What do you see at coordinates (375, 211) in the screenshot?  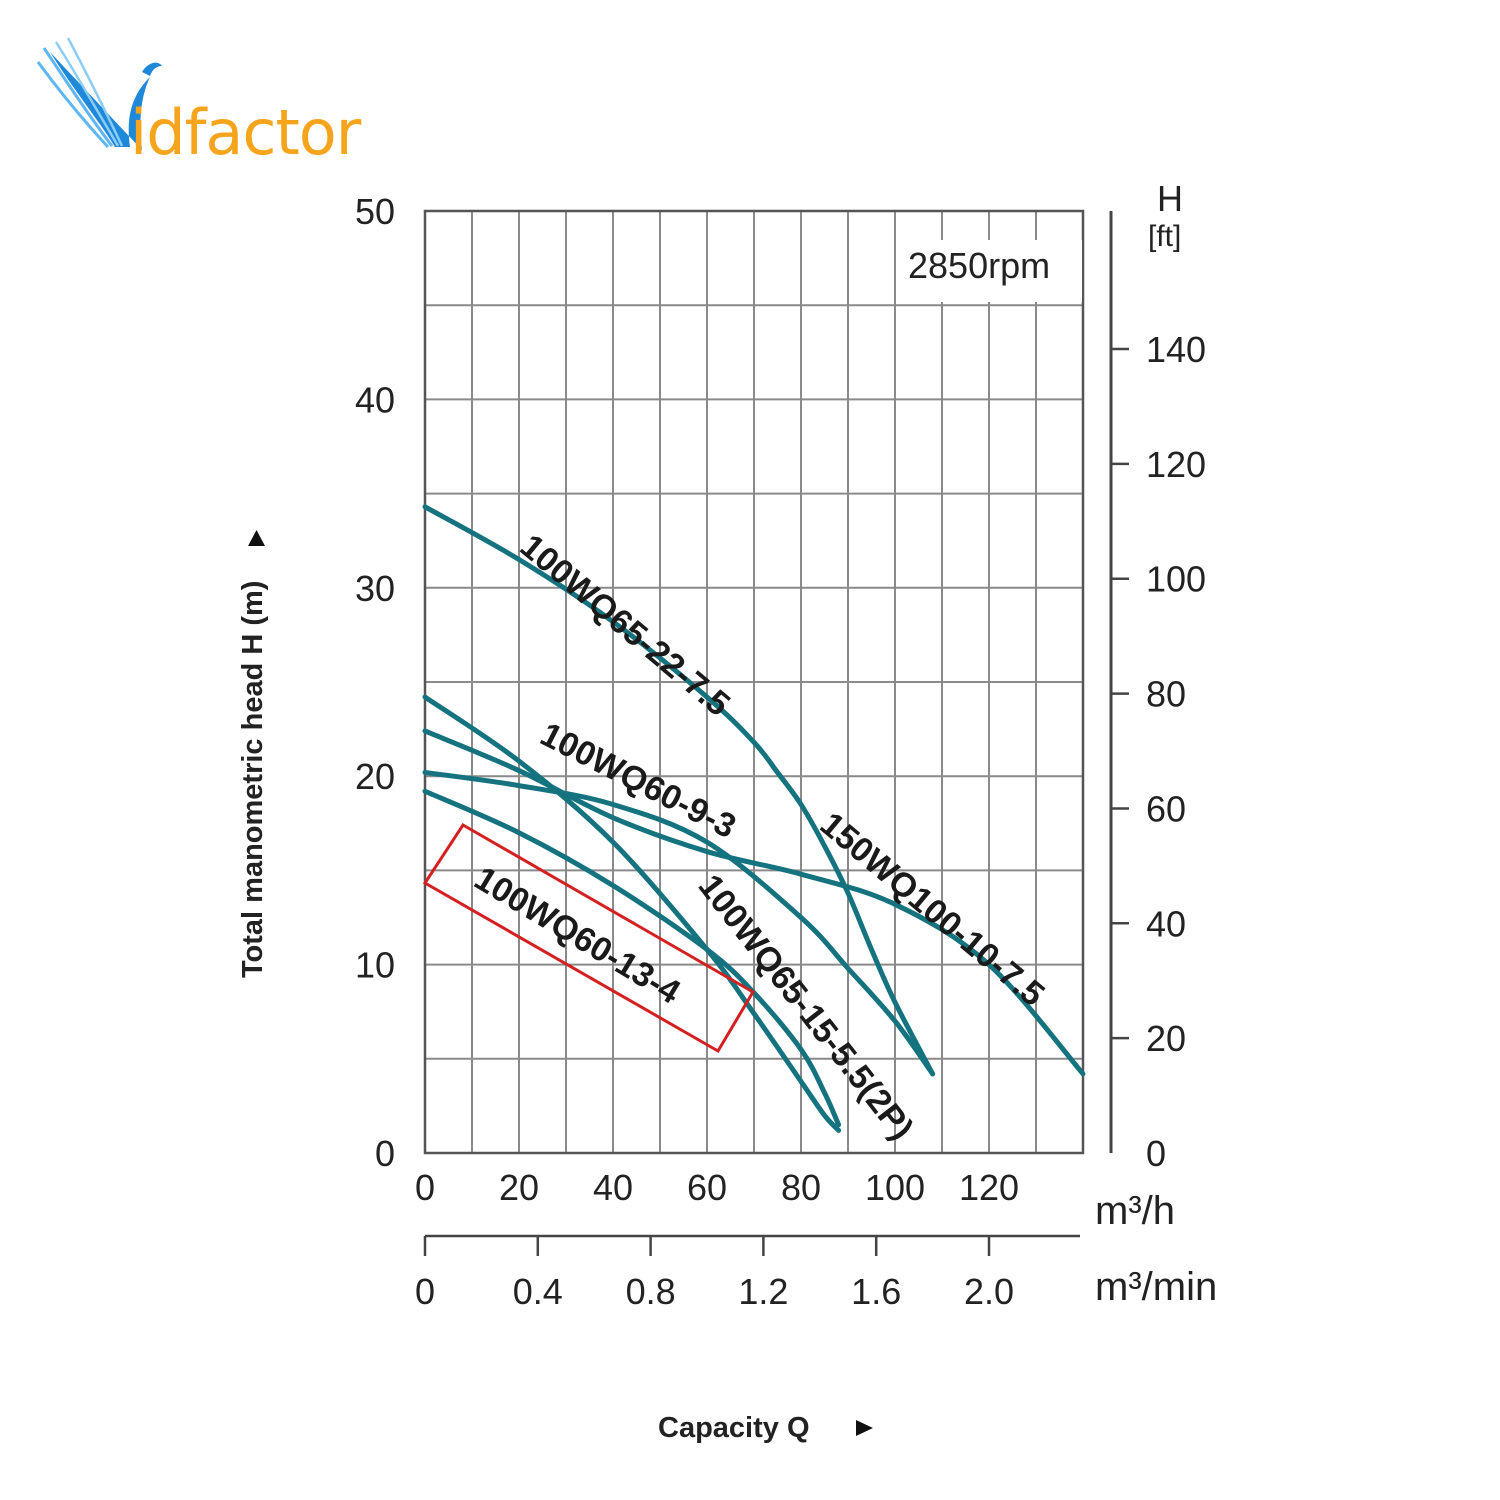 I see `y-tick-label: 50` at bounding box center [375, 211].